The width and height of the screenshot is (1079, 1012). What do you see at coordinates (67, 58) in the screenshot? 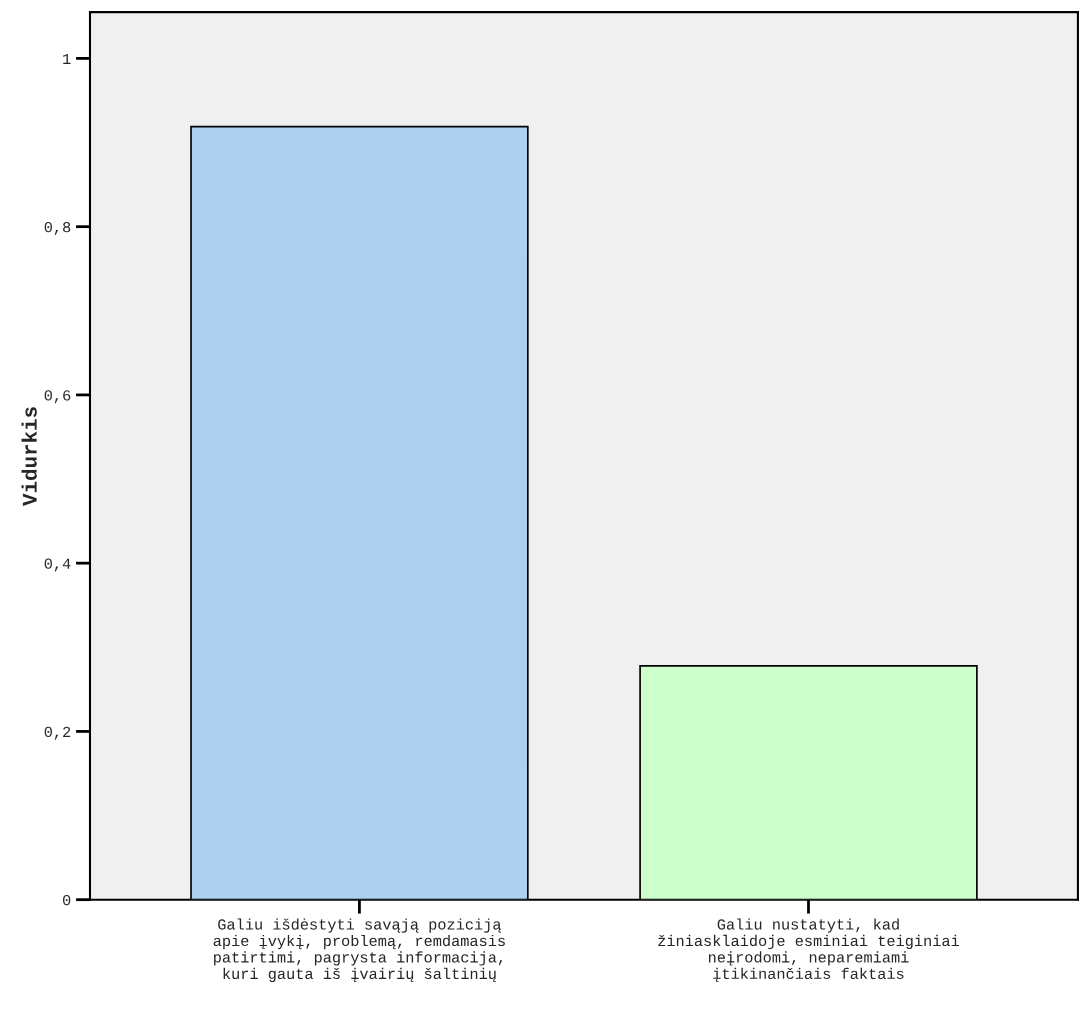
I see `y-tick-label: 1` at bounding box center [67, 58].